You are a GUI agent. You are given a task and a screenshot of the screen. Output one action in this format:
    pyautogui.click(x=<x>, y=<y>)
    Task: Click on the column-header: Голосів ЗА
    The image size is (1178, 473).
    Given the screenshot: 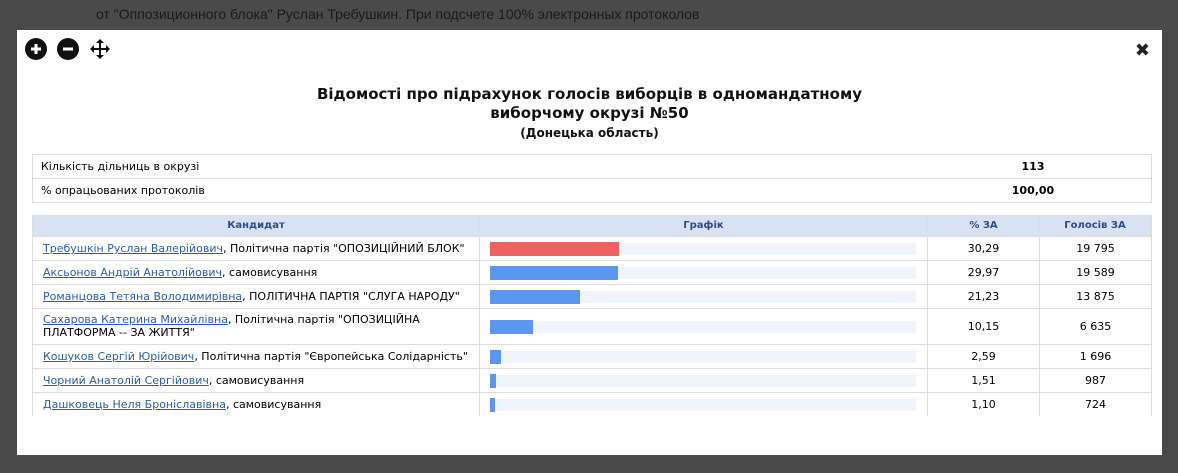 What is the action you would take?
    pyautogui.click(x=1095, y=225)
    